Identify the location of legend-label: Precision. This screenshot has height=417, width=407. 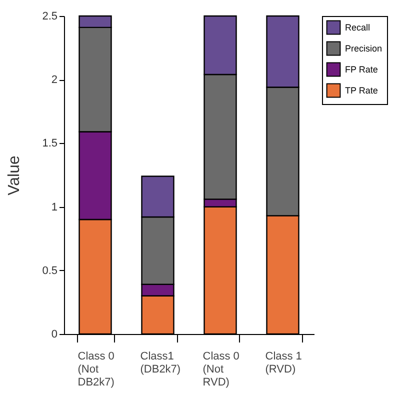
(363, 49).